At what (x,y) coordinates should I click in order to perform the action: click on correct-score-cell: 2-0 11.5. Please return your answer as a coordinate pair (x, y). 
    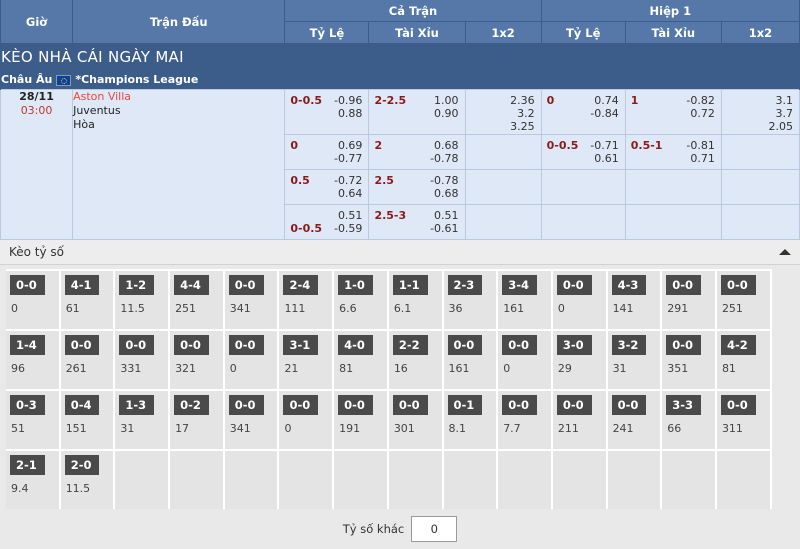
    Looking at the image, I should click on (88, 479).